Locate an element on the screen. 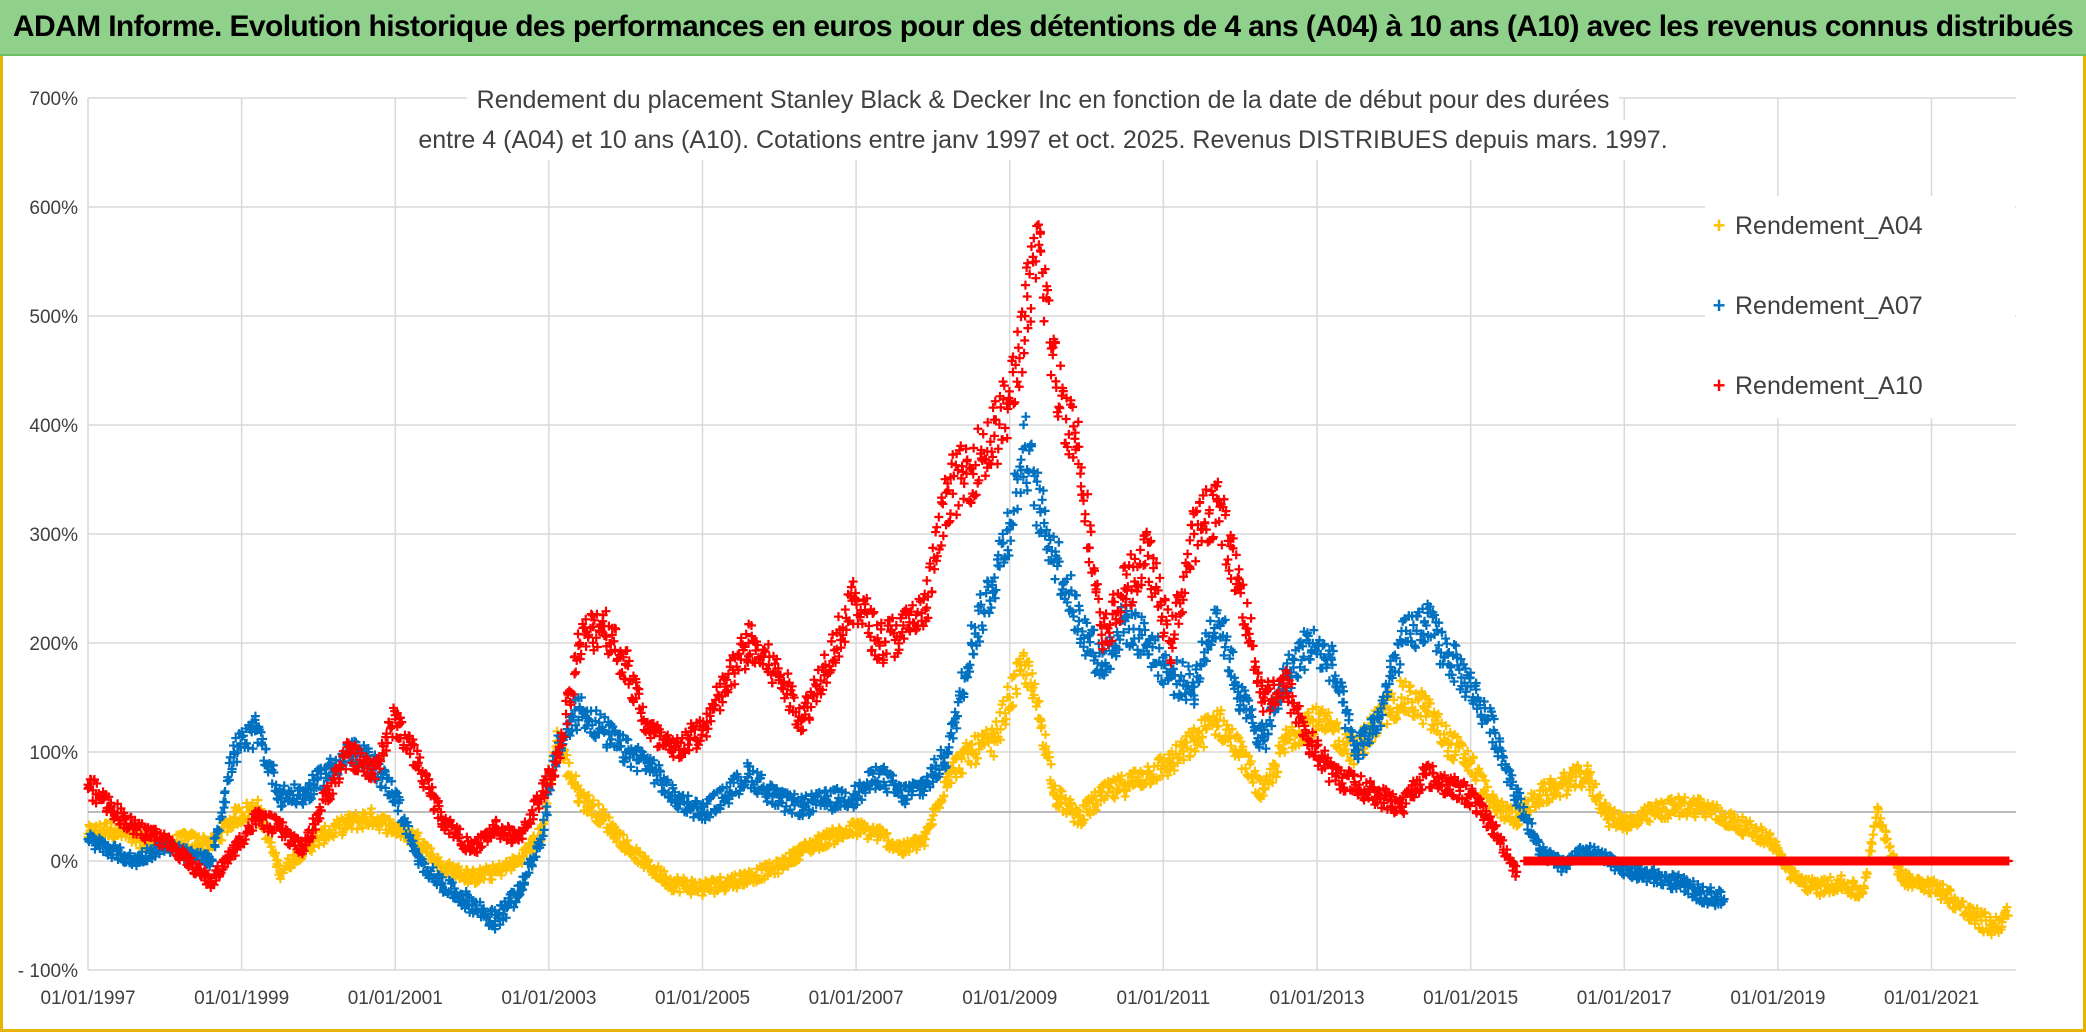 This screenshot has width=2086, height=1032. x-tick-label: 01/01/2015 is located at coordinates (1470, 998).